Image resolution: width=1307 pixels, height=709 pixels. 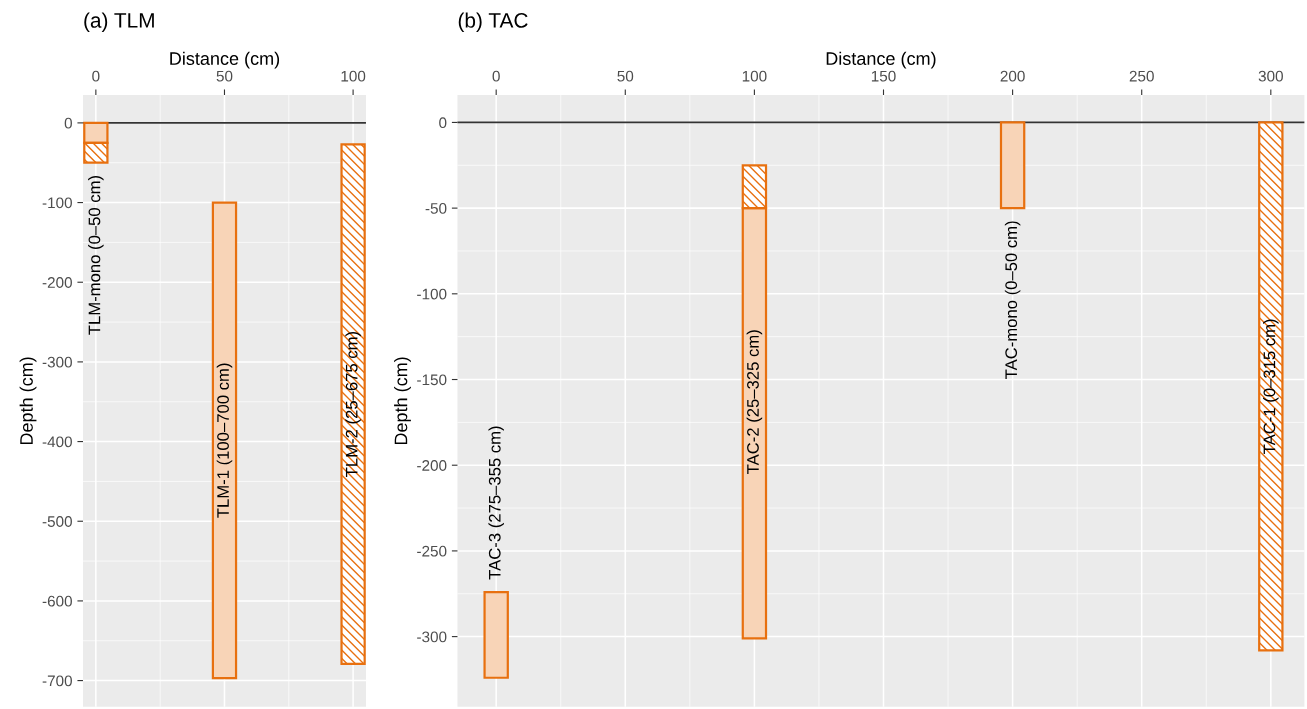 I want to click on x-tick-label: 200, so click(x=1012, y=76).